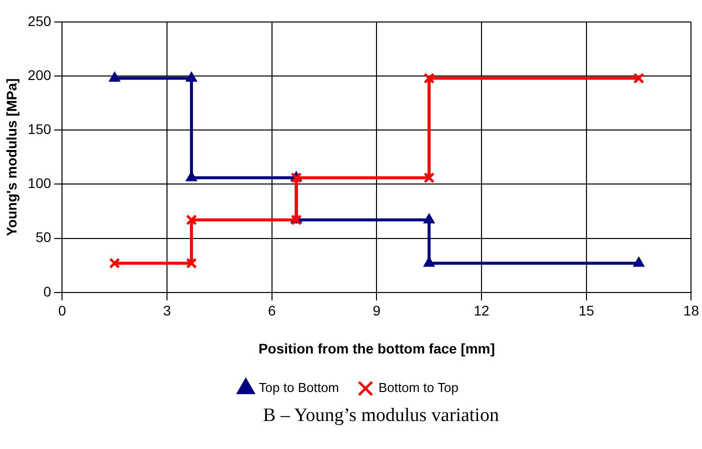  What do you see at coordinates (40, 74) in the screenshot?
I see `y-tick-label: 200` at bounding box center [40, 74].